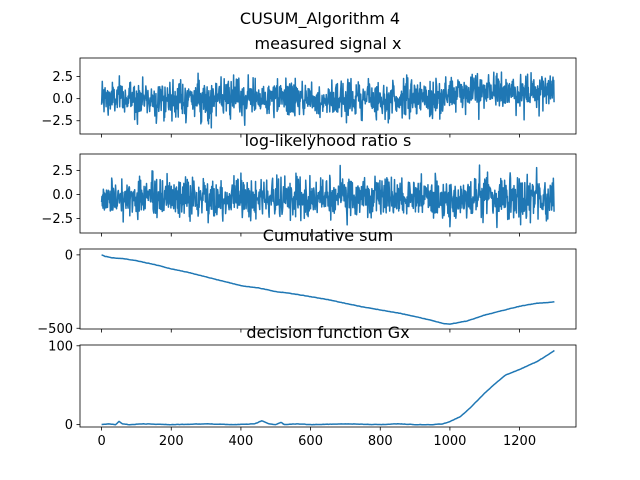 The height and width of the screenshot is (480, 640). Describe the element at coordinates (62, 99) in the screenshot. I see `ytick-label-measured-signal: 0.0` at that location.